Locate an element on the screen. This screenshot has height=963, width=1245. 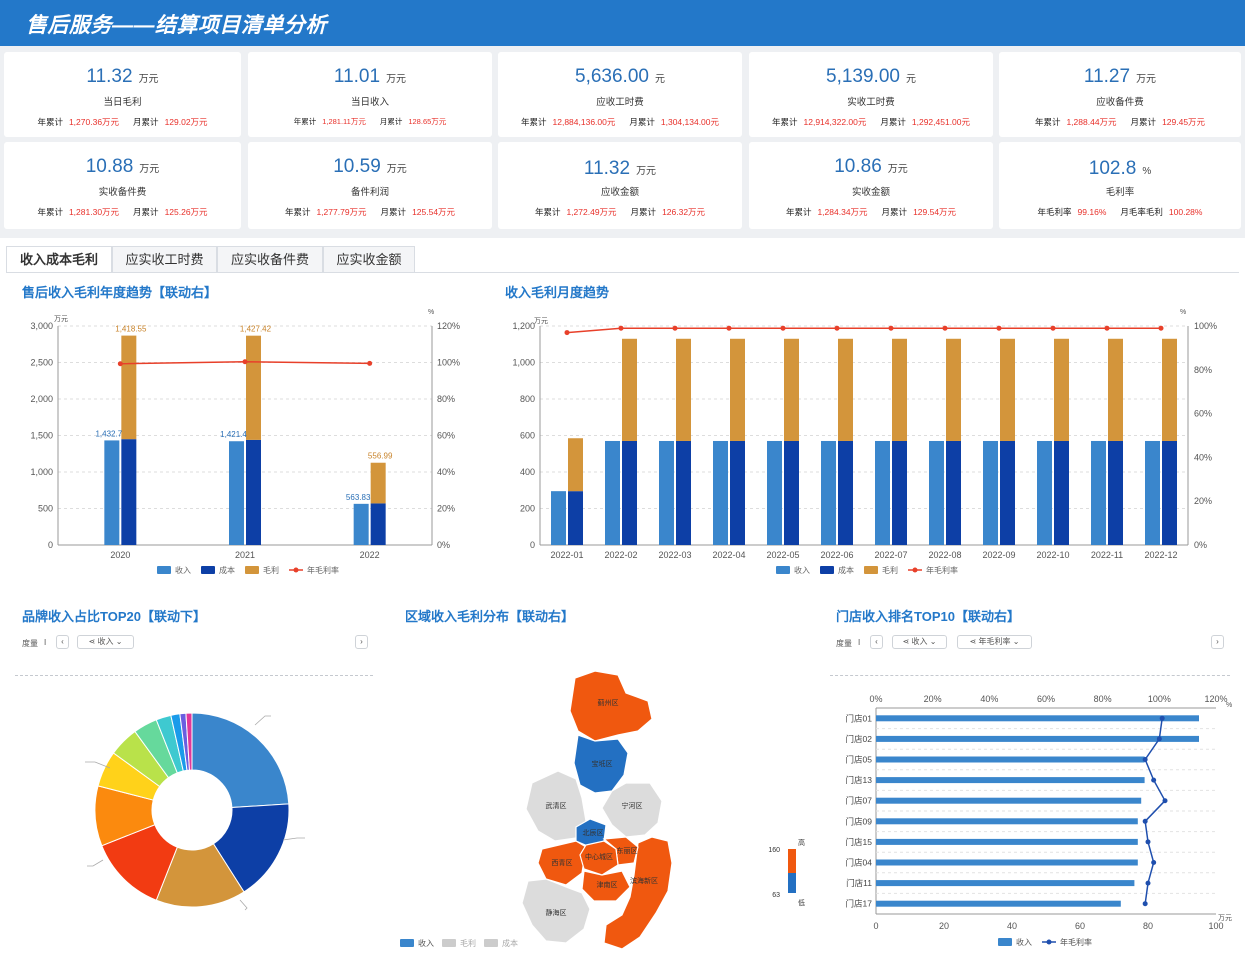
y2-tick-label: 120% is located at coordinates (448, 326).